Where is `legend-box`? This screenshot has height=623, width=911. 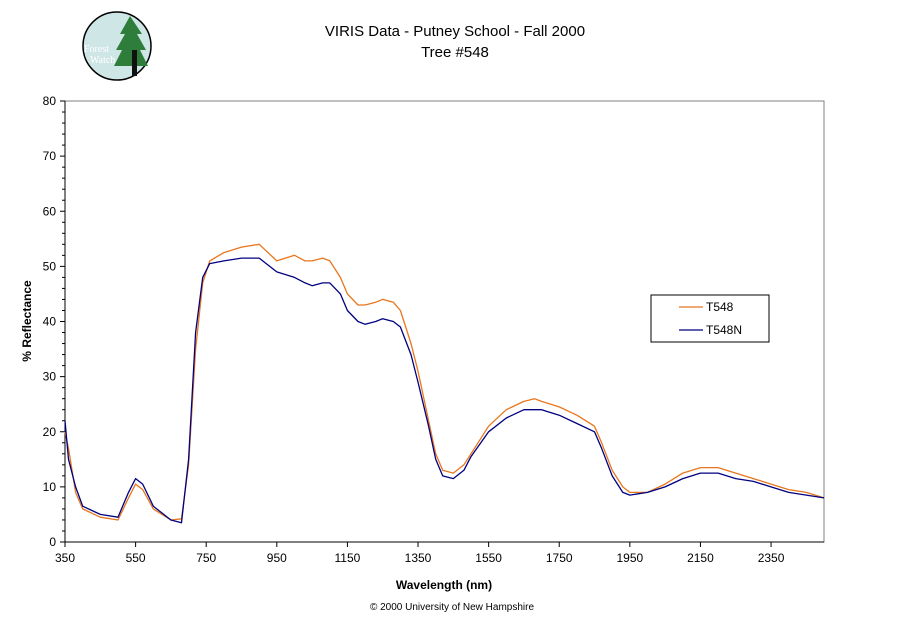 legend-box is located at coordinates (710, 318).